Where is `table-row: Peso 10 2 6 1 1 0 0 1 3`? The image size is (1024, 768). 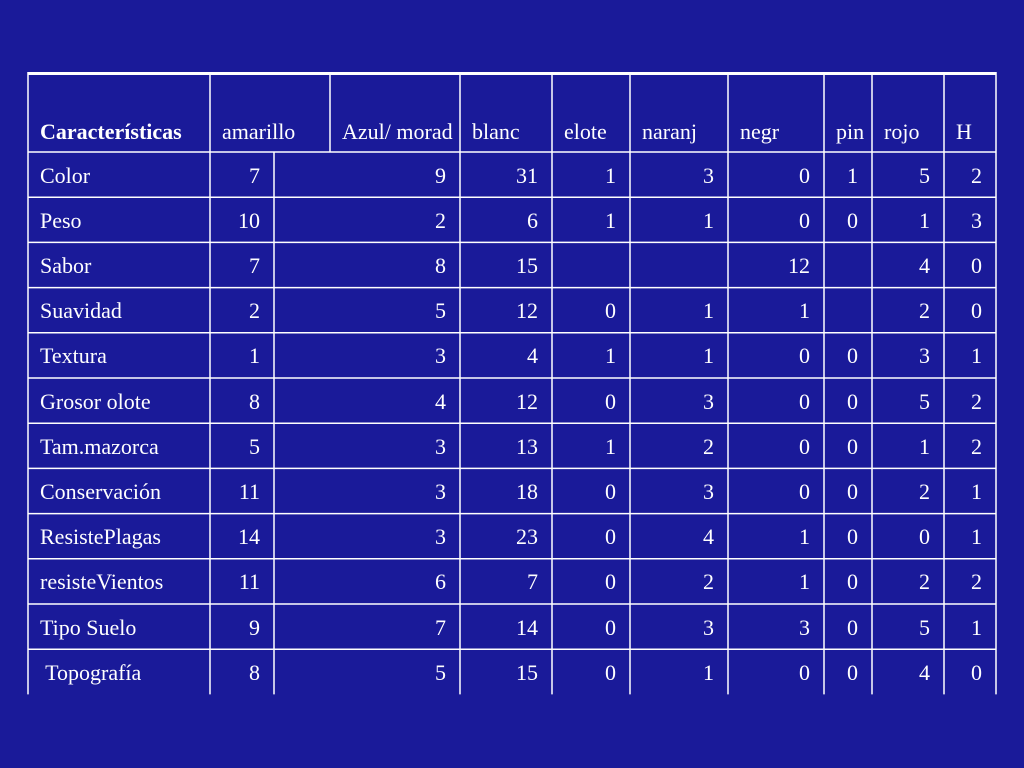 table-row: Peso 10 2 6 1 1 0 0 1 3 is located at coordinates (512, 219).